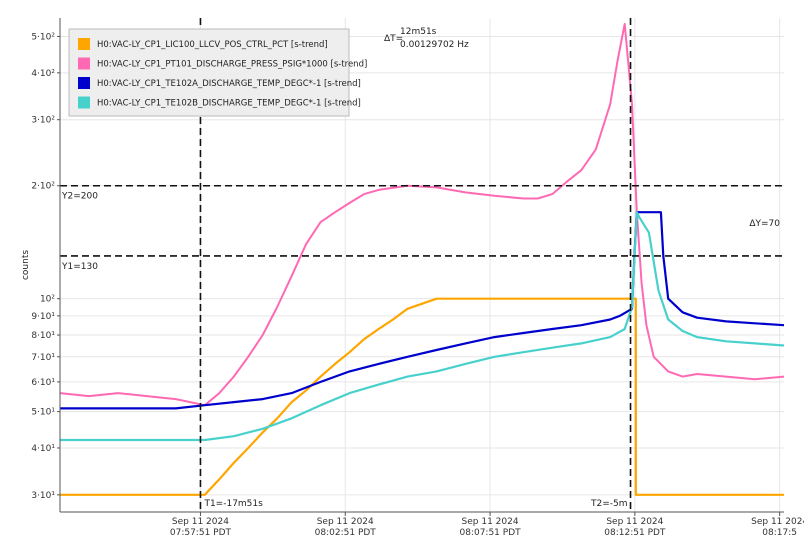 This screenshot has height=551, width=804. What do you see at coordinates (79, 267) in the screenshot?
I see `cursor-label: Y1=130` at bounding box center [79, 267].